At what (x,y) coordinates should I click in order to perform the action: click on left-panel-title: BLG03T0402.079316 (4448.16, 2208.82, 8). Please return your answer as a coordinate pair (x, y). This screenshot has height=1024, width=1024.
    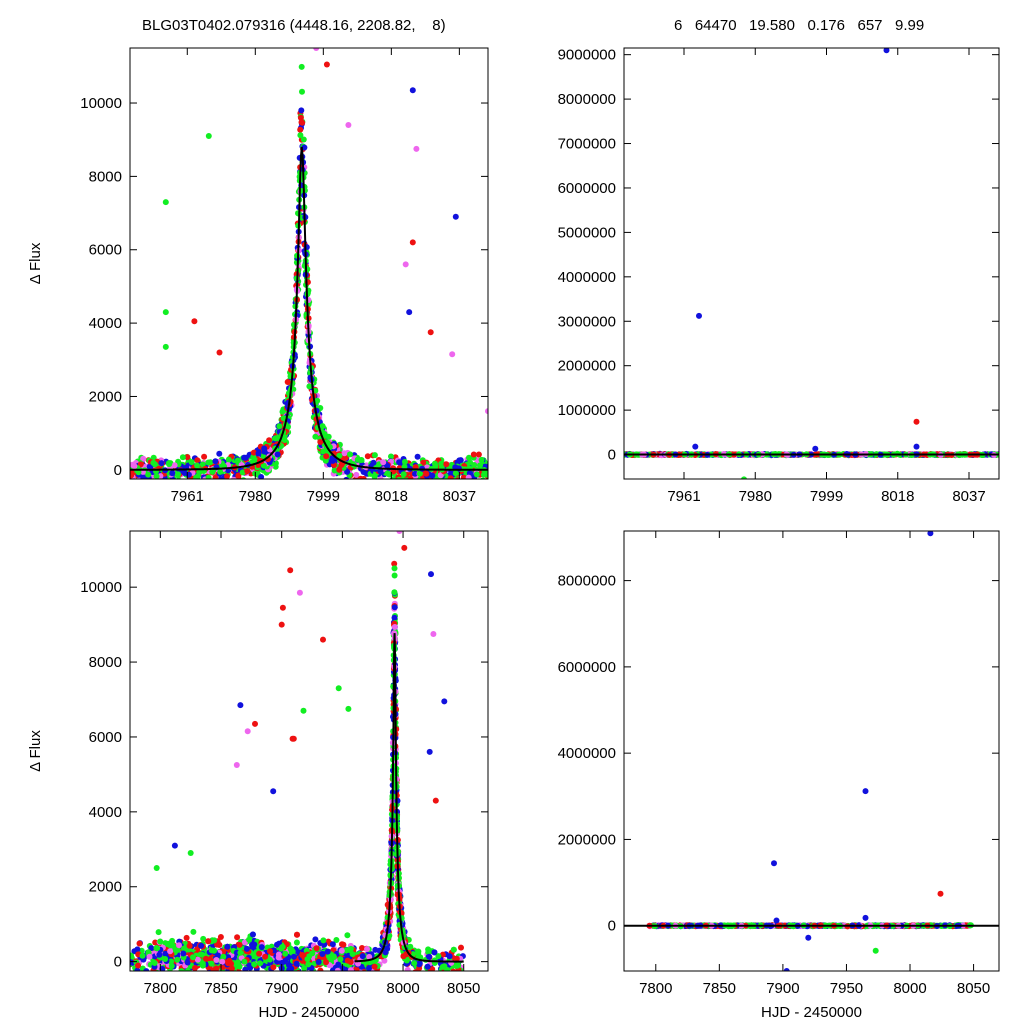
    Looking at the image, I should click on (294, 25).